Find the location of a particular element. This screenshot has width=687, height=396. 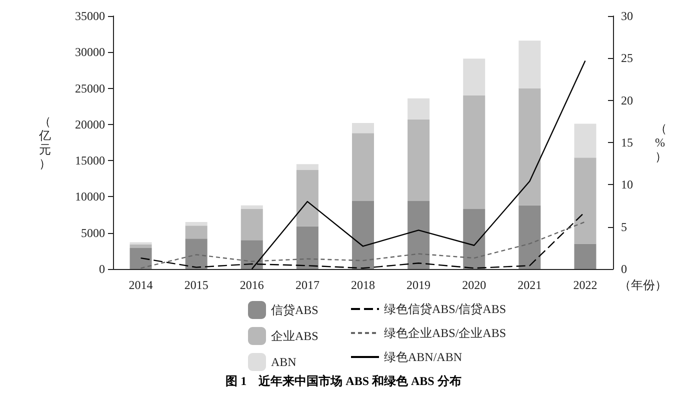

legend-label: 绿色信贷ABS/信贷ABS is located at coordinates (445, 309).